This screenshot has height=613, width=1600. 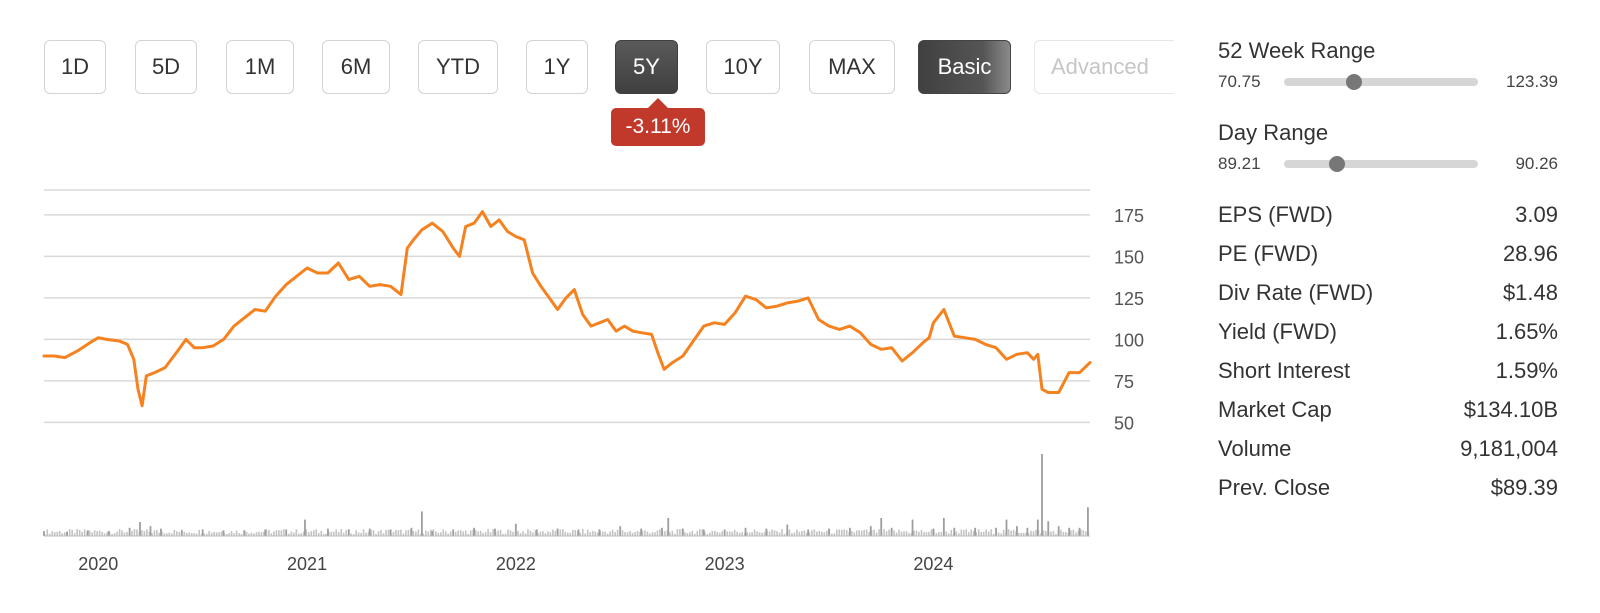 What do you see at coordinates (458, 67) in the screenshot?
I see `range-button-ytd: YTD` at bounding box center [458, 67].